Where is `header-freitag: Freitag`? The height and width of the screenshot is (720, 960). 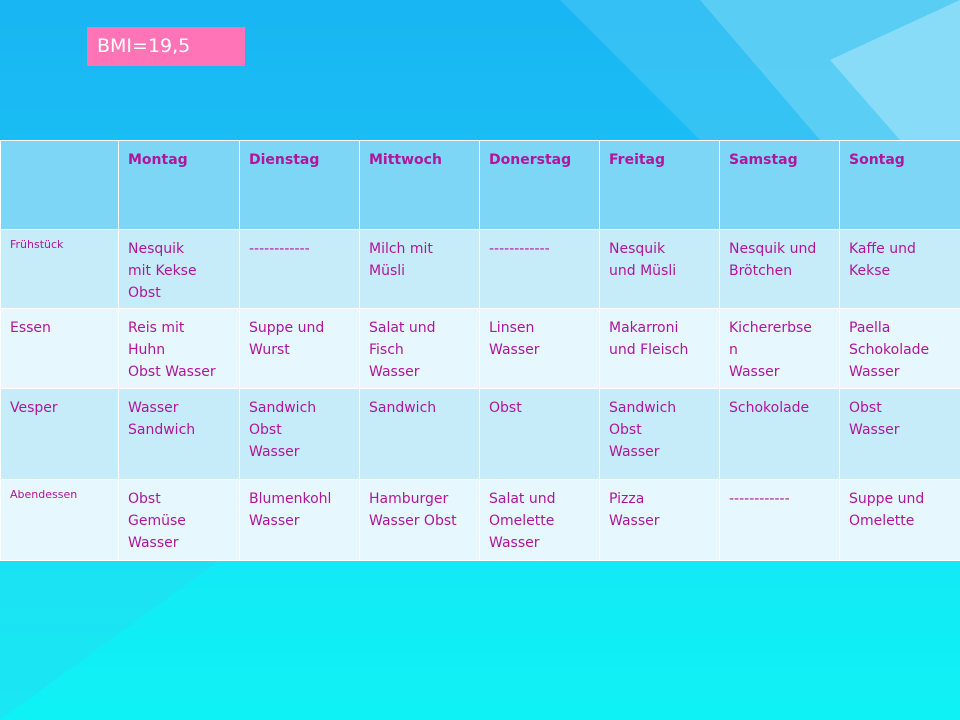
header-freitag: Freitag is located at coordinates (659, 185).